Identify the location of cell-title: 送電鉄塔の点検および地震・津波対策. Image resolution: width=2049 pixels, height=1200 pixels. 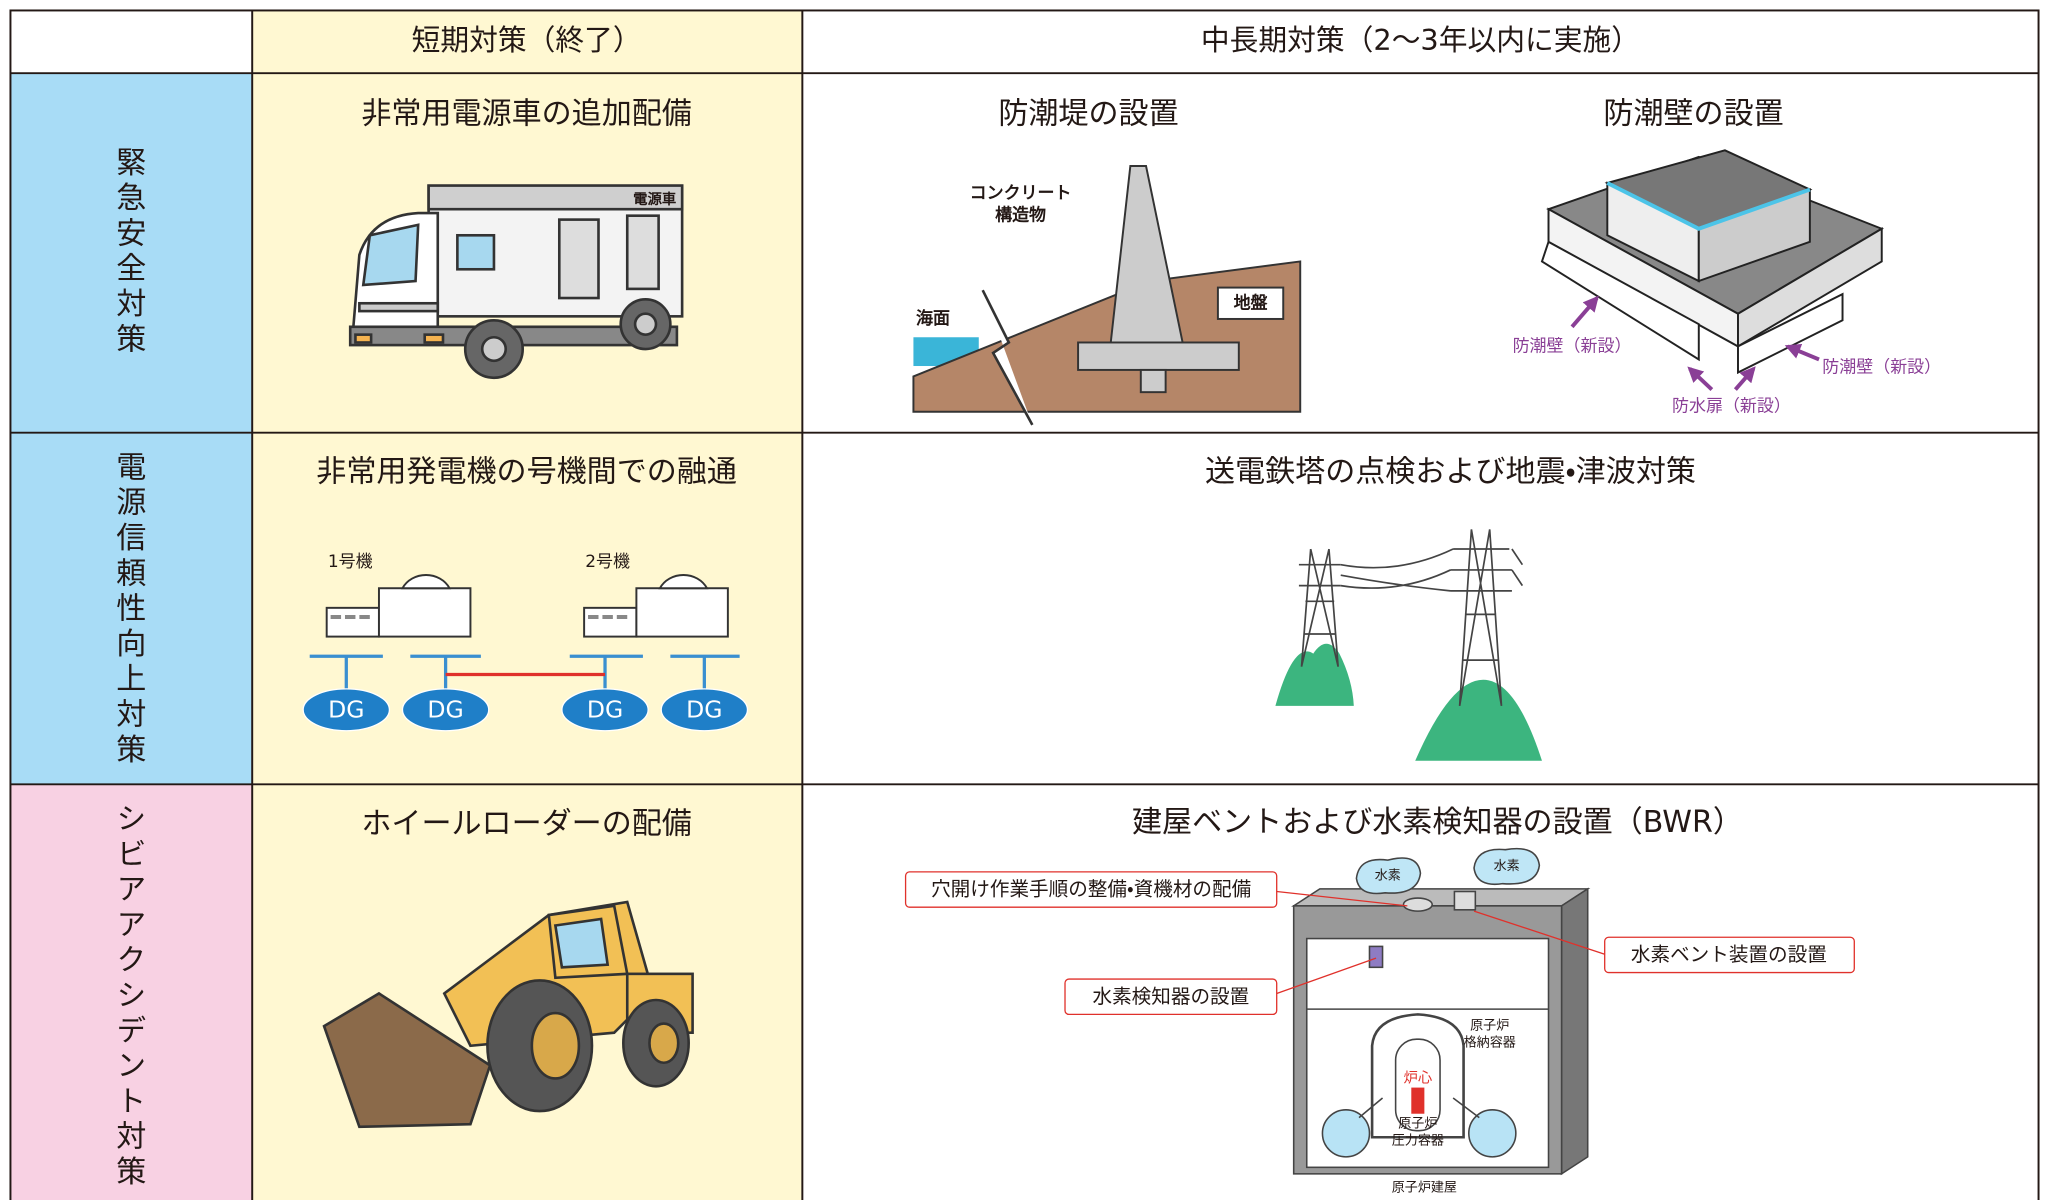
(1450, 472).